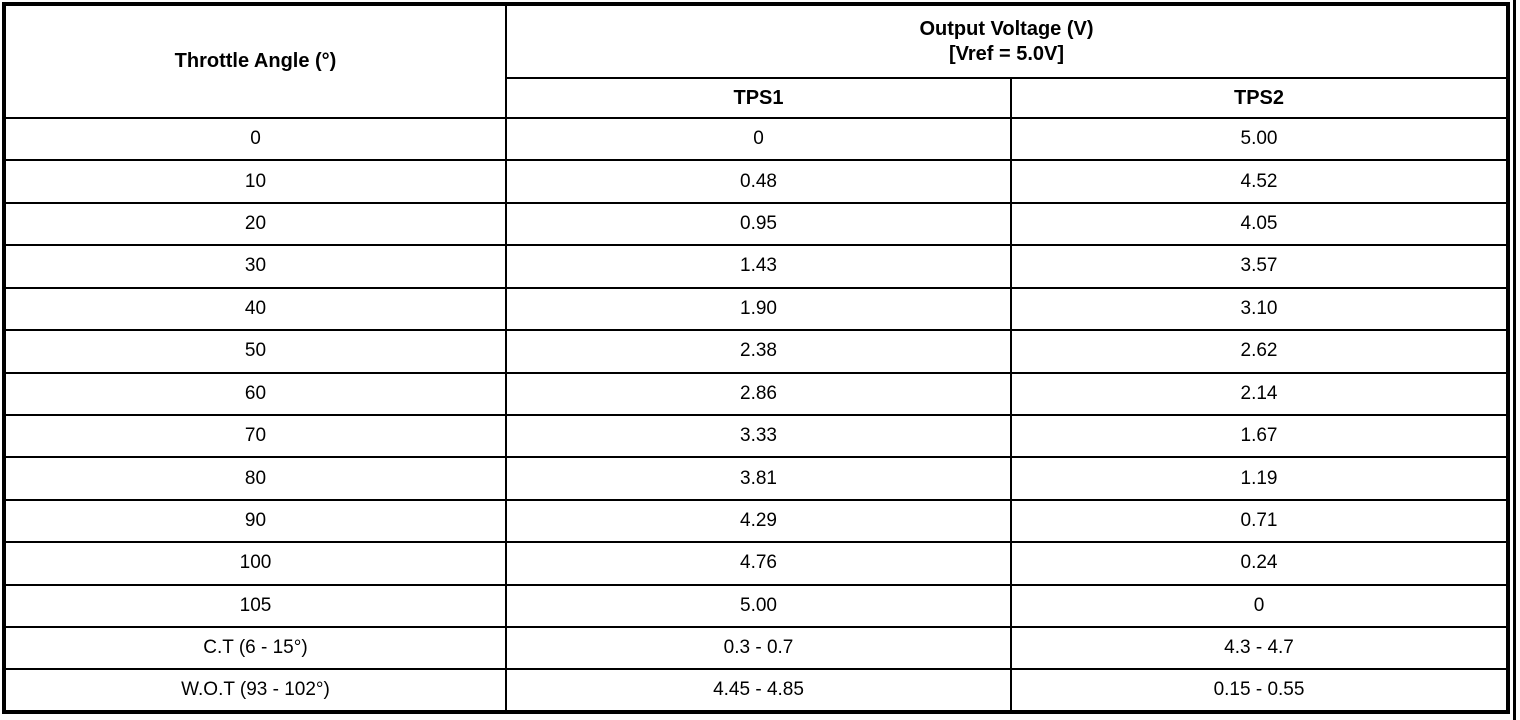 The width and height of the screenshot is (1520, 720). I want to click on tps1-cell: 0.95, so click(758, 224).